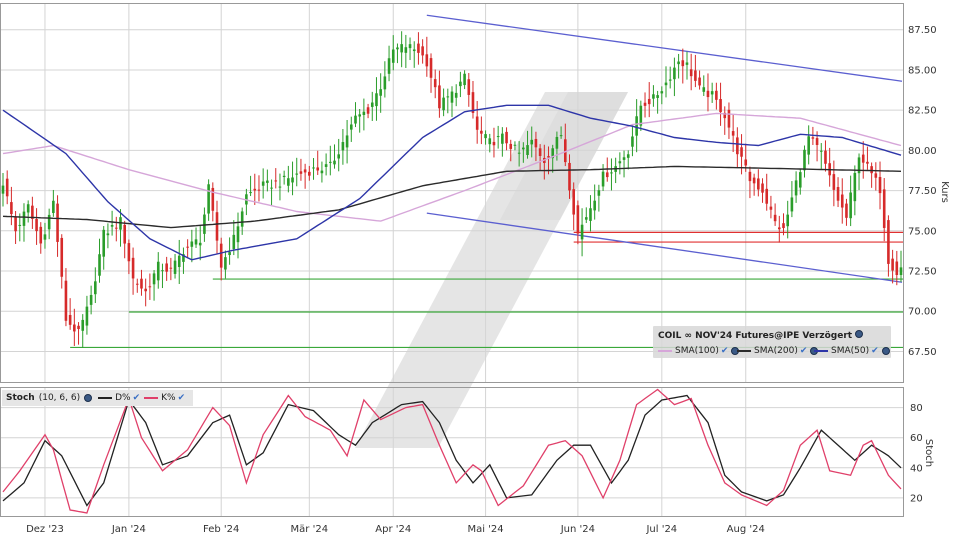 The image size is (960, 540). I want to click on legend-swatch-sma50, so click(821, 351).